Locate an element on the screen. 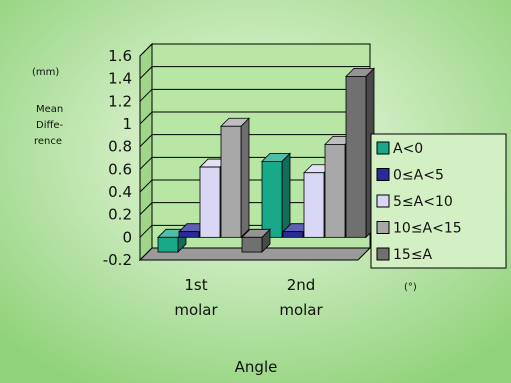 This screenshot has width=511, height=383. x-tick-label: 2nd is located at coordinates (301, 285).